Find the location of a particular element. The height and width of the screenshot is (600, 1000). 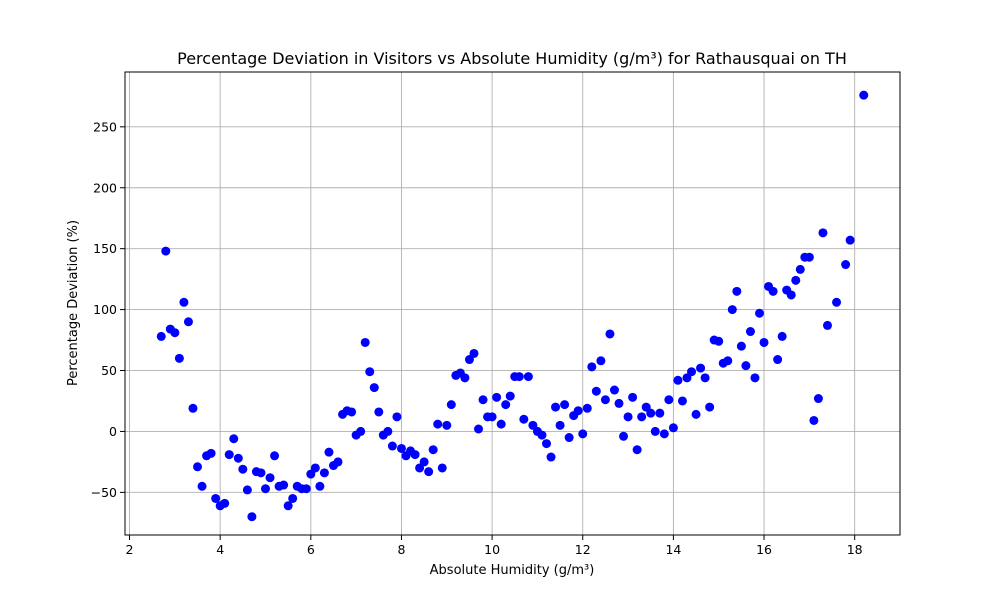

x-tick-label: 2 is located at coordinates (130, 549).